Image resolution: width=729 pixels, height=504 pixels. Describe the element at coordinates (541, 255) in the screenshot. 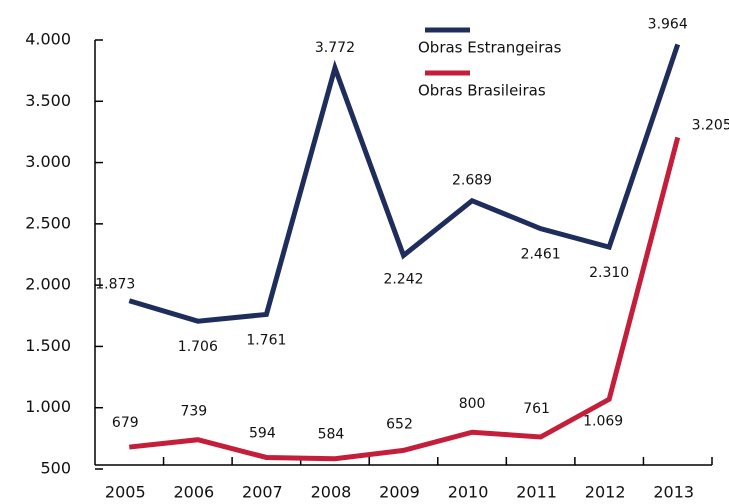

I see `data-label: 2.461` at that location.